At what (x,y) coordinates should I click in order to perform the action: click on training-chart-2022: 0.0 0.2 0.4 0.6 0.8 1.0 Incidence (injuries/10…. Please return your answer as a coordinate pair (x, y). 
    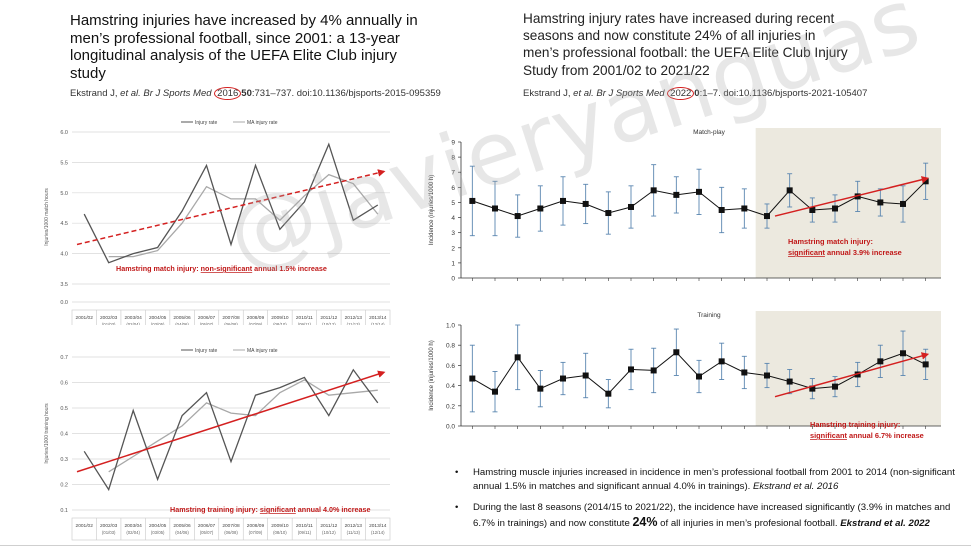
    Looking at the image, I should click on (685, 375).